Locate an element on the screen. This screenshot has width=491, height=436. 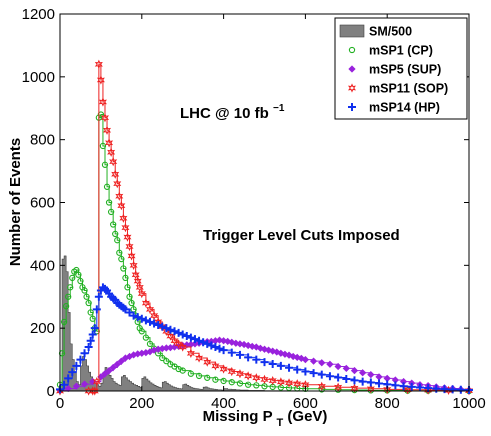
trigger-annotation: Trigger Level Cuts Imposed is located at coordinates (301, 235).